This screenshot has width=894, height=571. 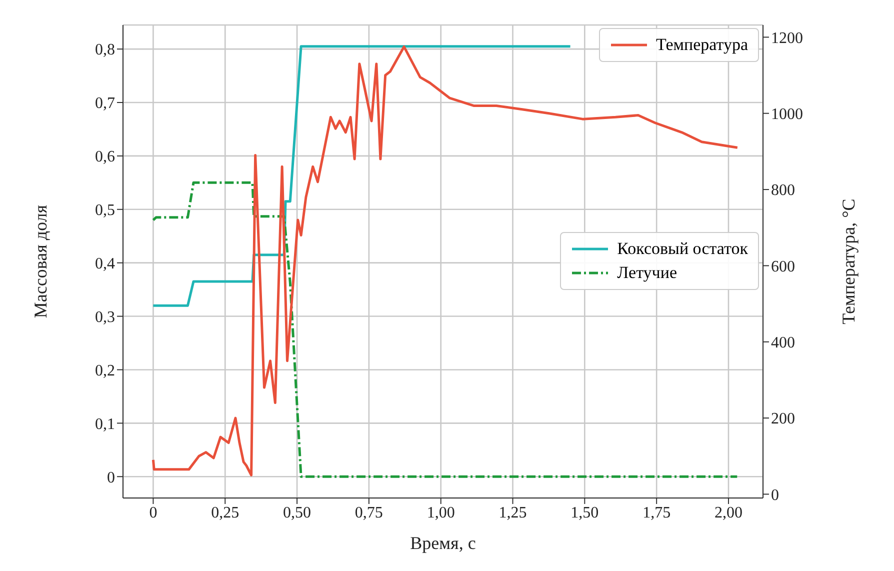 I want to click on y-tick-label: 0,5, so click(x=105, y=211).